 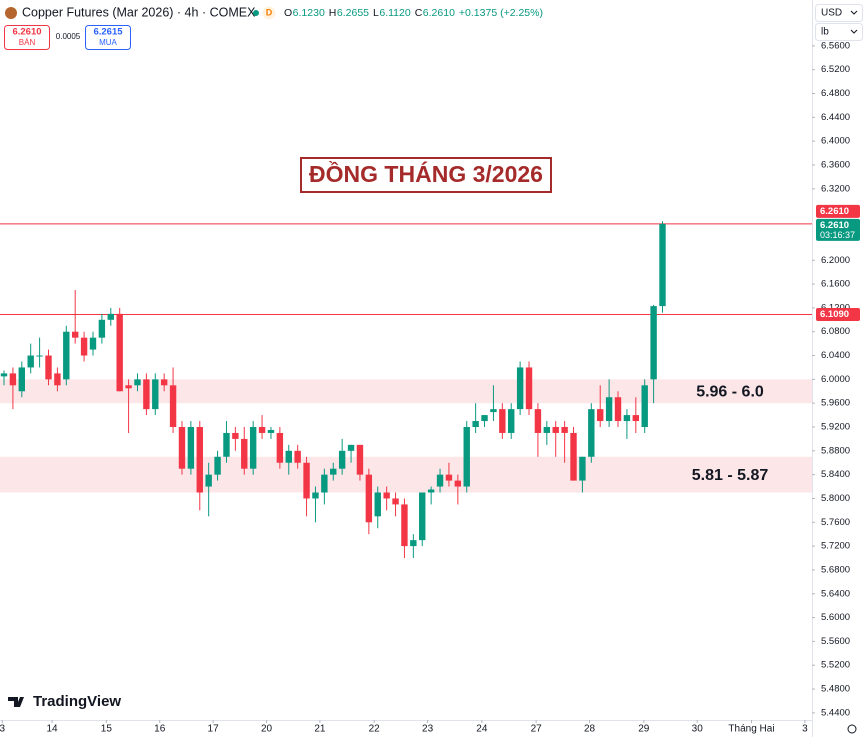 I want to click on change: +0.1375 (+2.25%), so click(x=501, y=13).